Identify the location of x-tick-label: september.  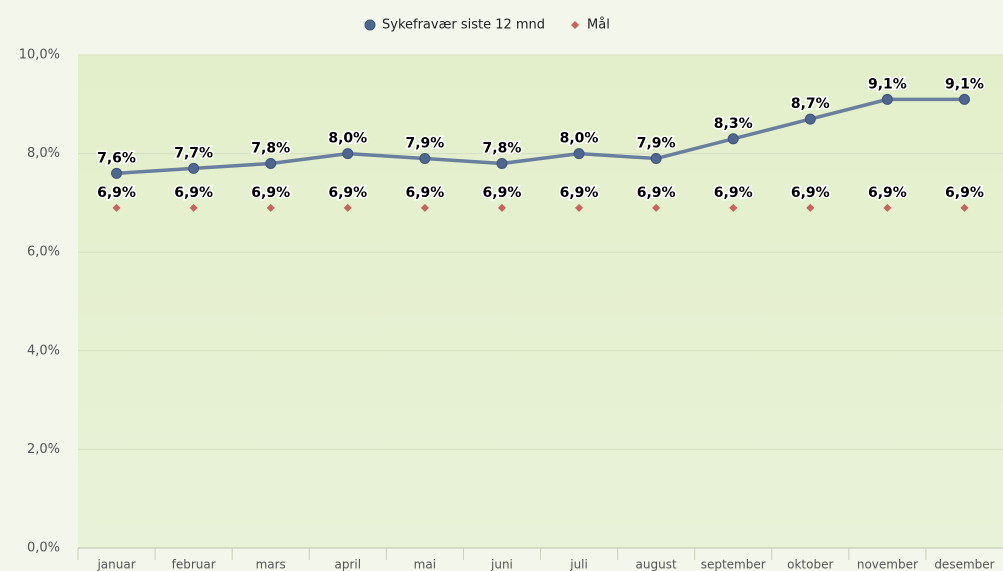
(733, 564).